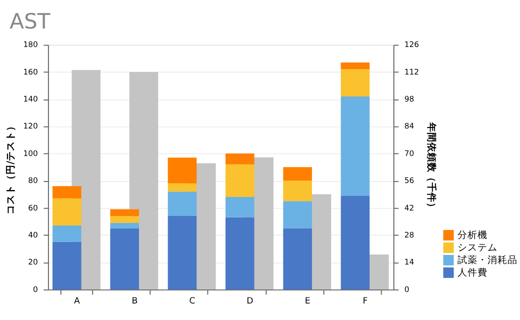 This screenshot has height=320, width=520. What do you see at coordinates (365, 301) in the screenshot?
I see `x-tick-label: F` at bounding box center [365, 301].